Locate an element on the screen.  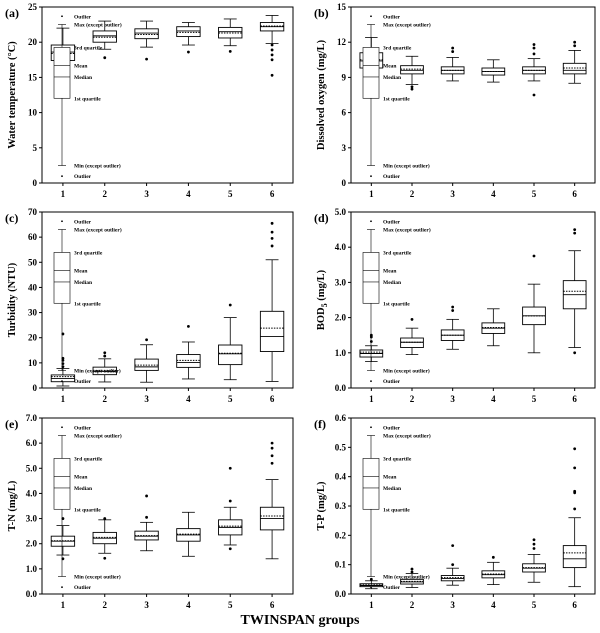
y-axis-title: Turbidity (NTU) is located at coordinates (12, 299).